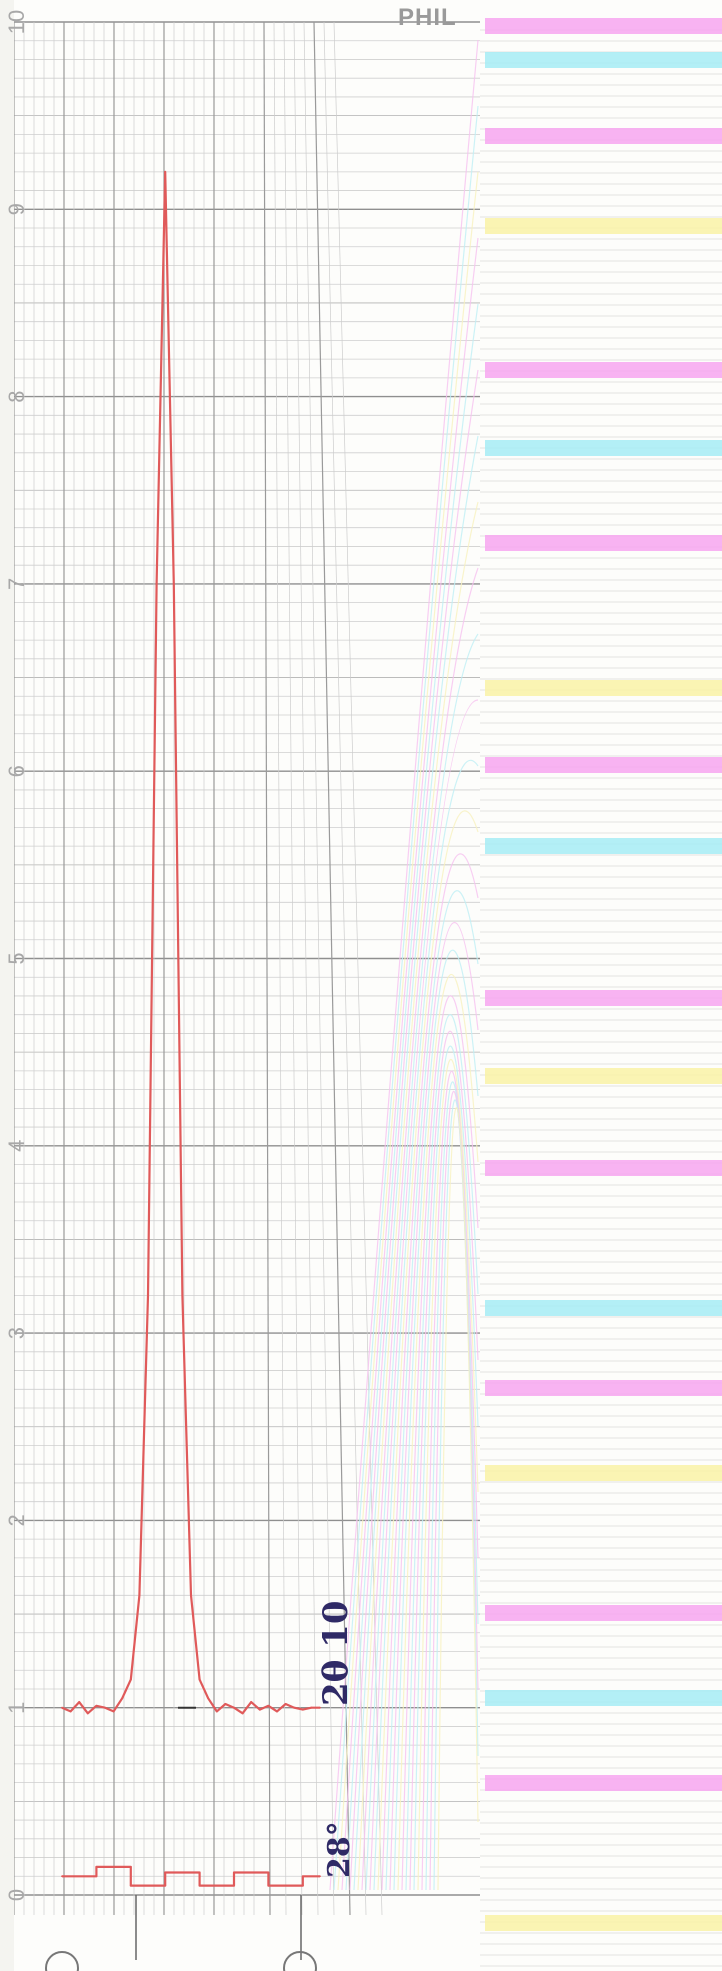 Image resolution: width=722 pixels, height=1971 pixels. Describe the element at coordinates (16, 771) in the screenshot. I see `y-tick-label: 6` at that location.